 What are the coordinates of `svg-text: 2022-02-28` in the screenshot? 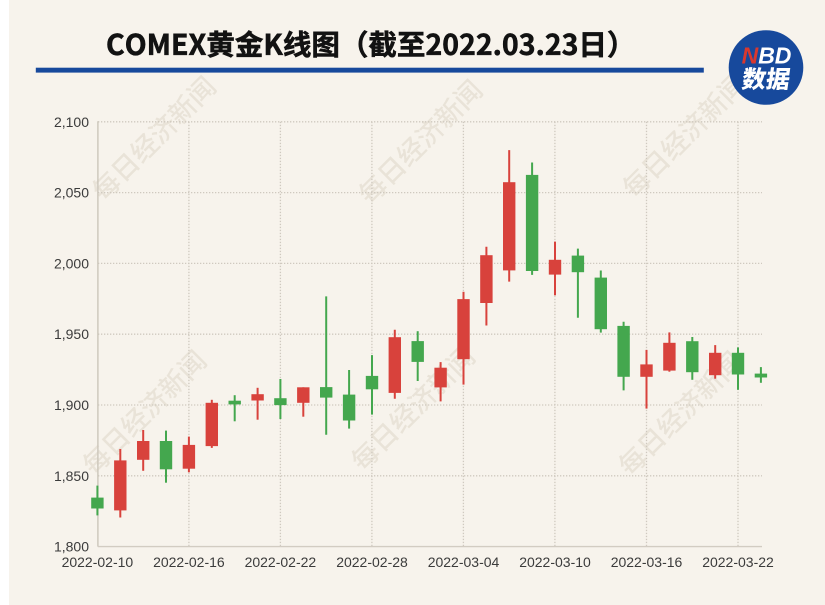 It's located at (372, 562).